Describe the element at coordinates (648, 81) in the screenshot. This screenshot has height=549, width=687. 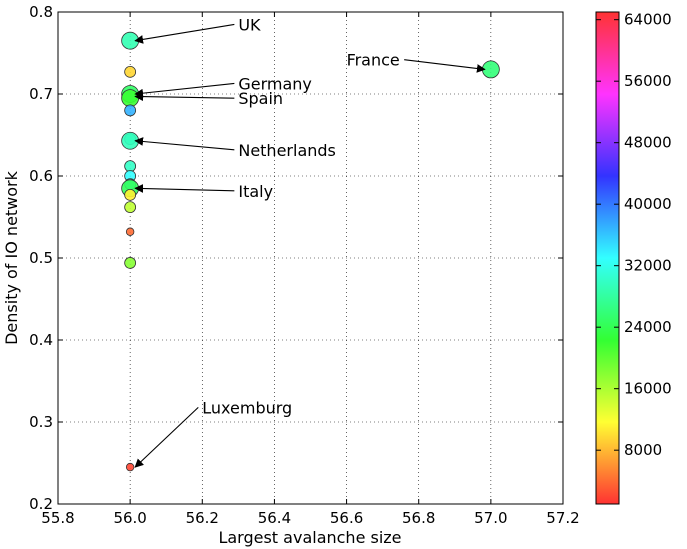
I see `colorbar-tick-label: 56000` at that location.